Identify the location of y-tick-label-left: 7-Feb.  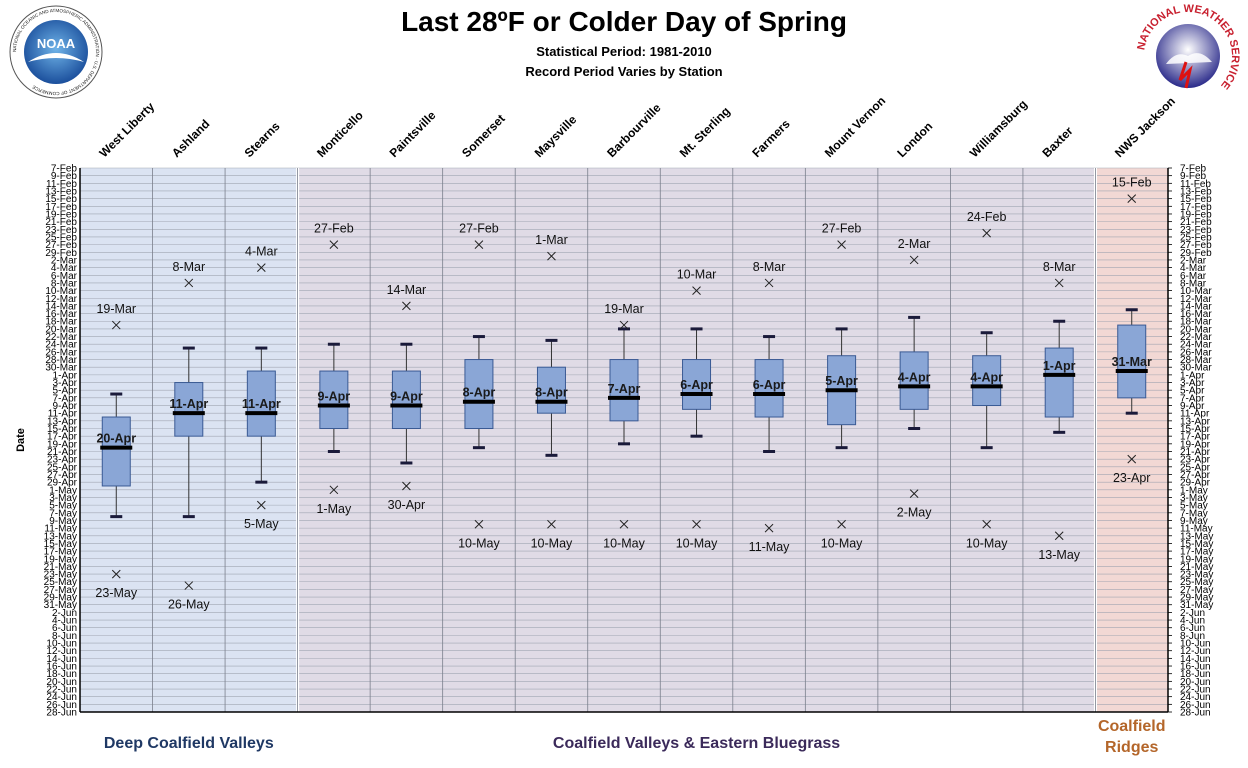
(64, 169).